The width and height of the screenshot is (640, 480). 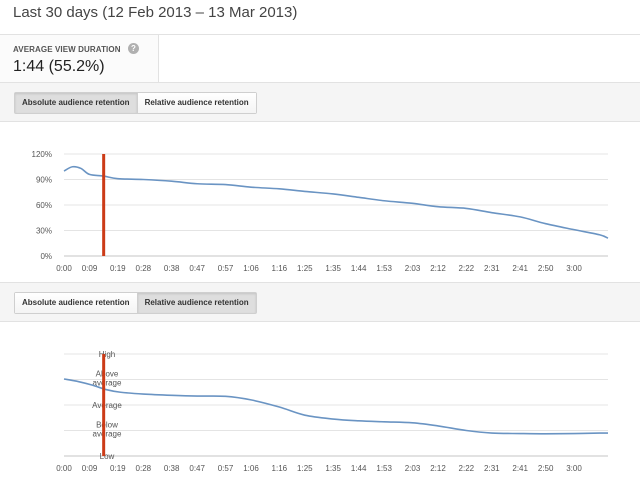 What do you see at coordinates (196, 103) in the screenshot?
I see `relative-retention-tab: Relative audience retention` at bounding box center [196, 103].